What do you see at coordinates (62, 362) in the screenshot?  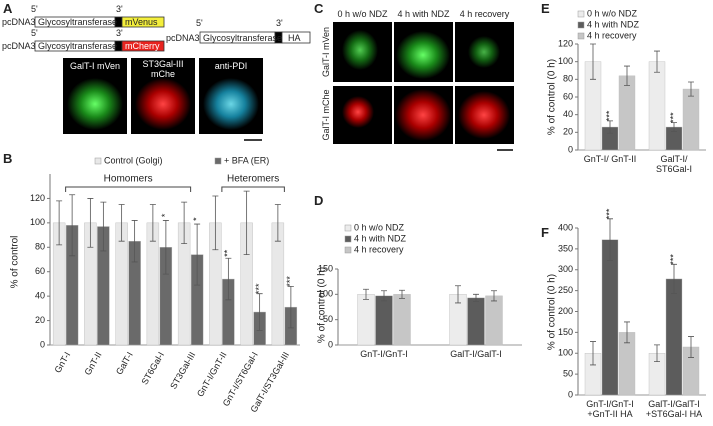 I see `x-tick-label: GnT-I` at bounding box center [62, 362].